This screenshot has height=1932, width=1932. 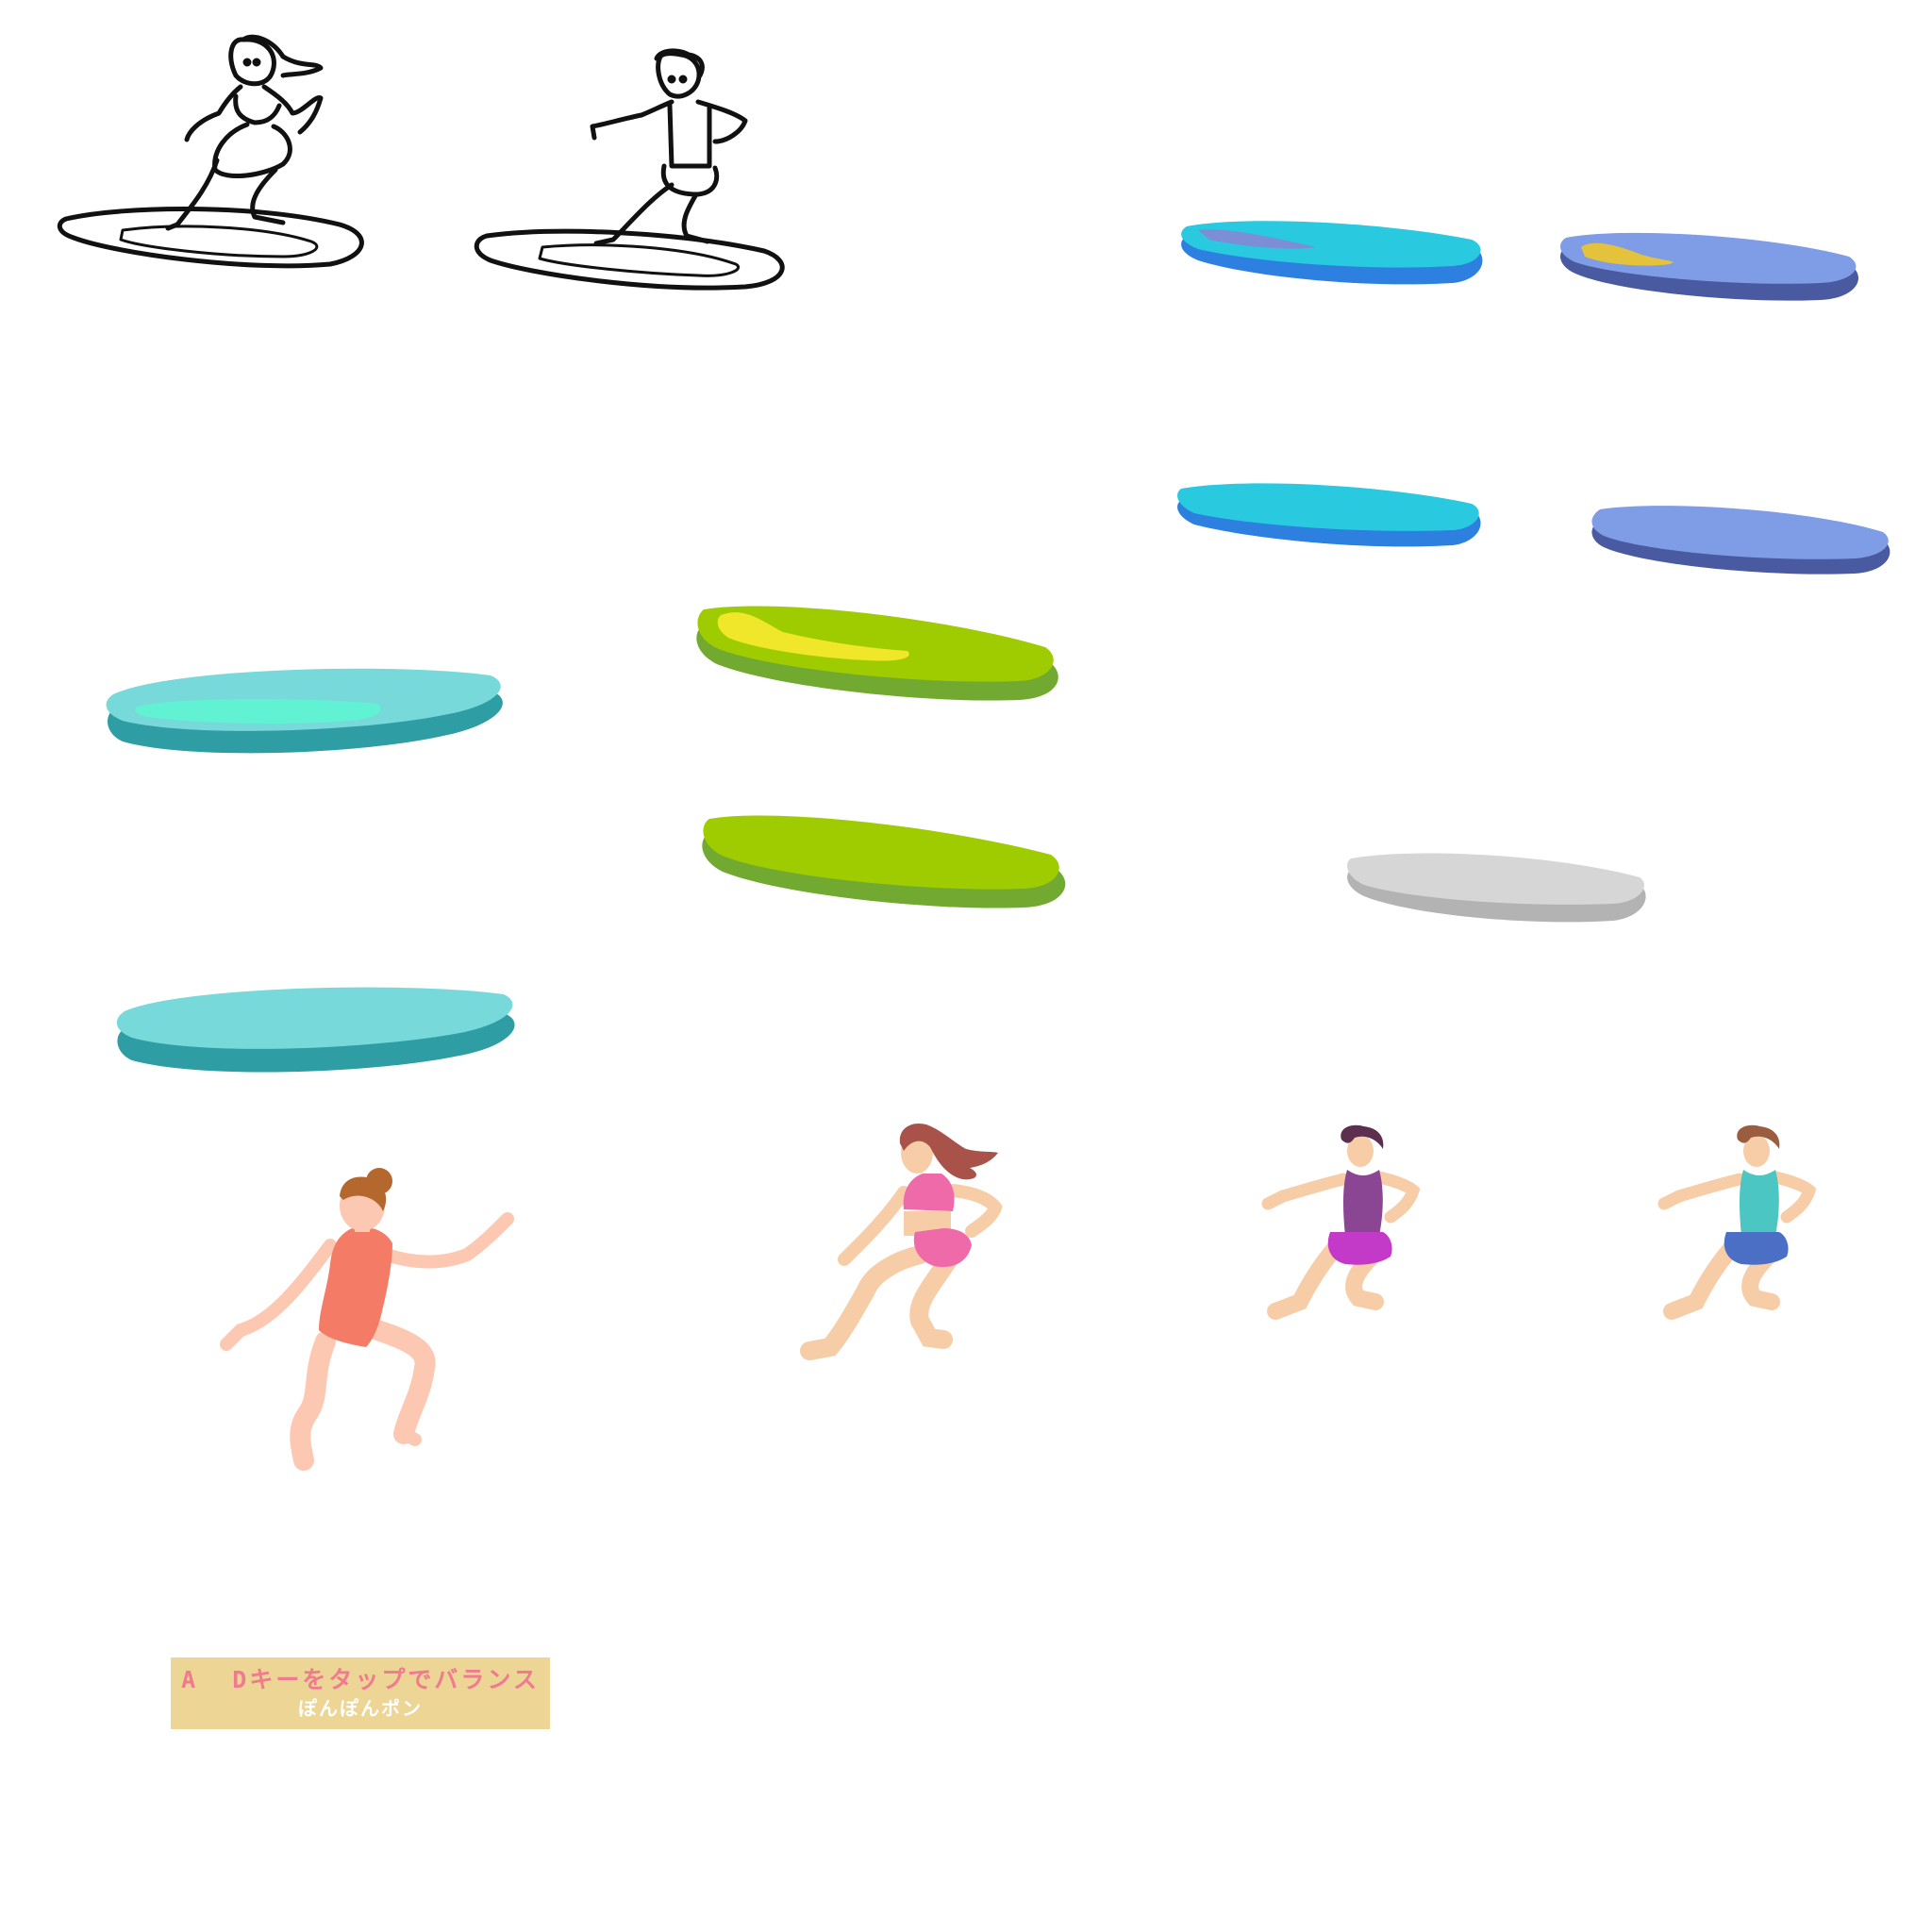 I want to click on boy-teal-blue, so click(x=1737, y=1222).